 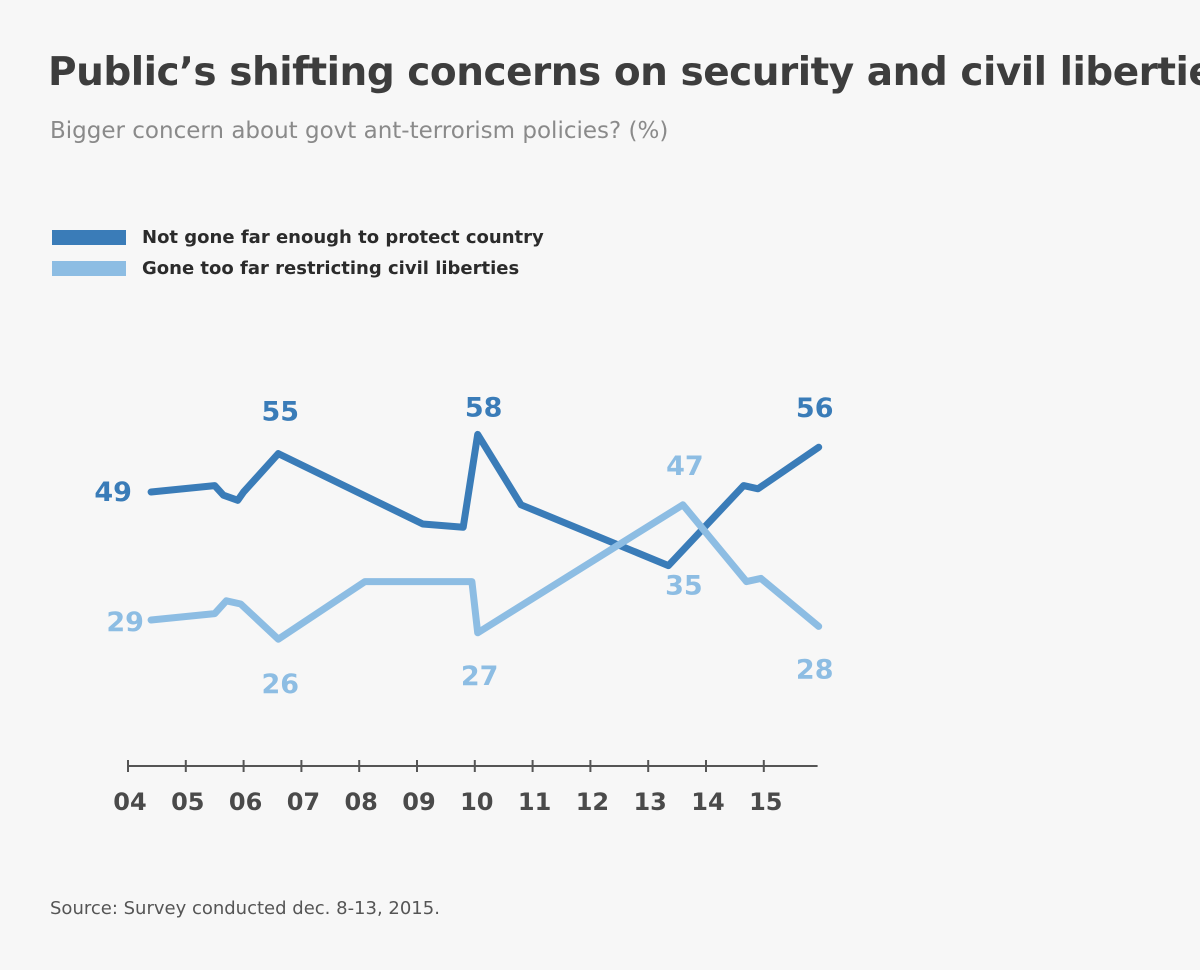 What do you see at coordinates (485, 500) in the screenshot?
I see `line-protect-country` at bounding box center [485, 500].